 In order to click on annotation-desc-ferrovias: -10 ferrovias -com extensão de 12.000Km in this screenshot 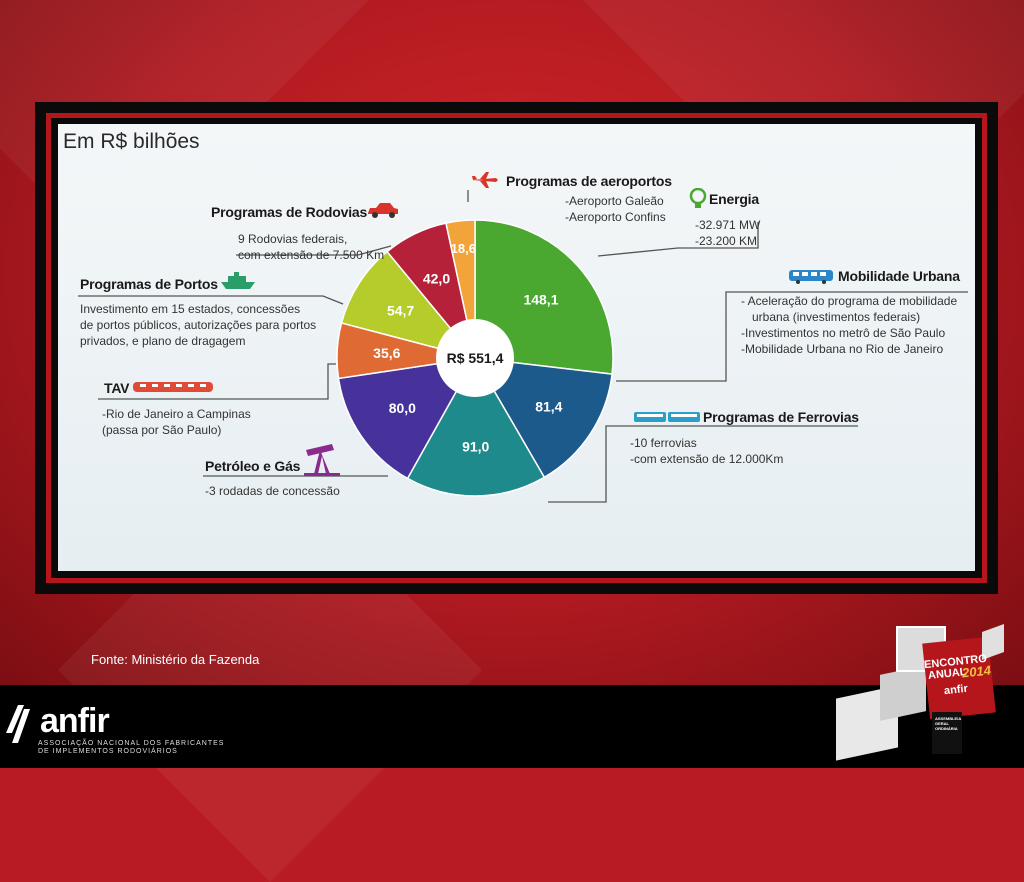, I will do `click(706, 451)`.